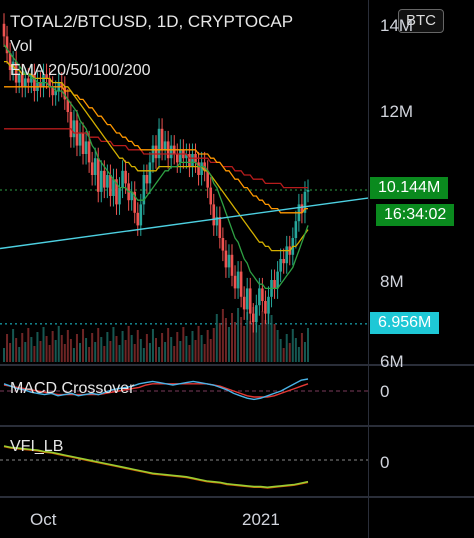 This screenshot has width=474, height=538. I want to click on price-tick-14m: 14M, so click(397, 25).